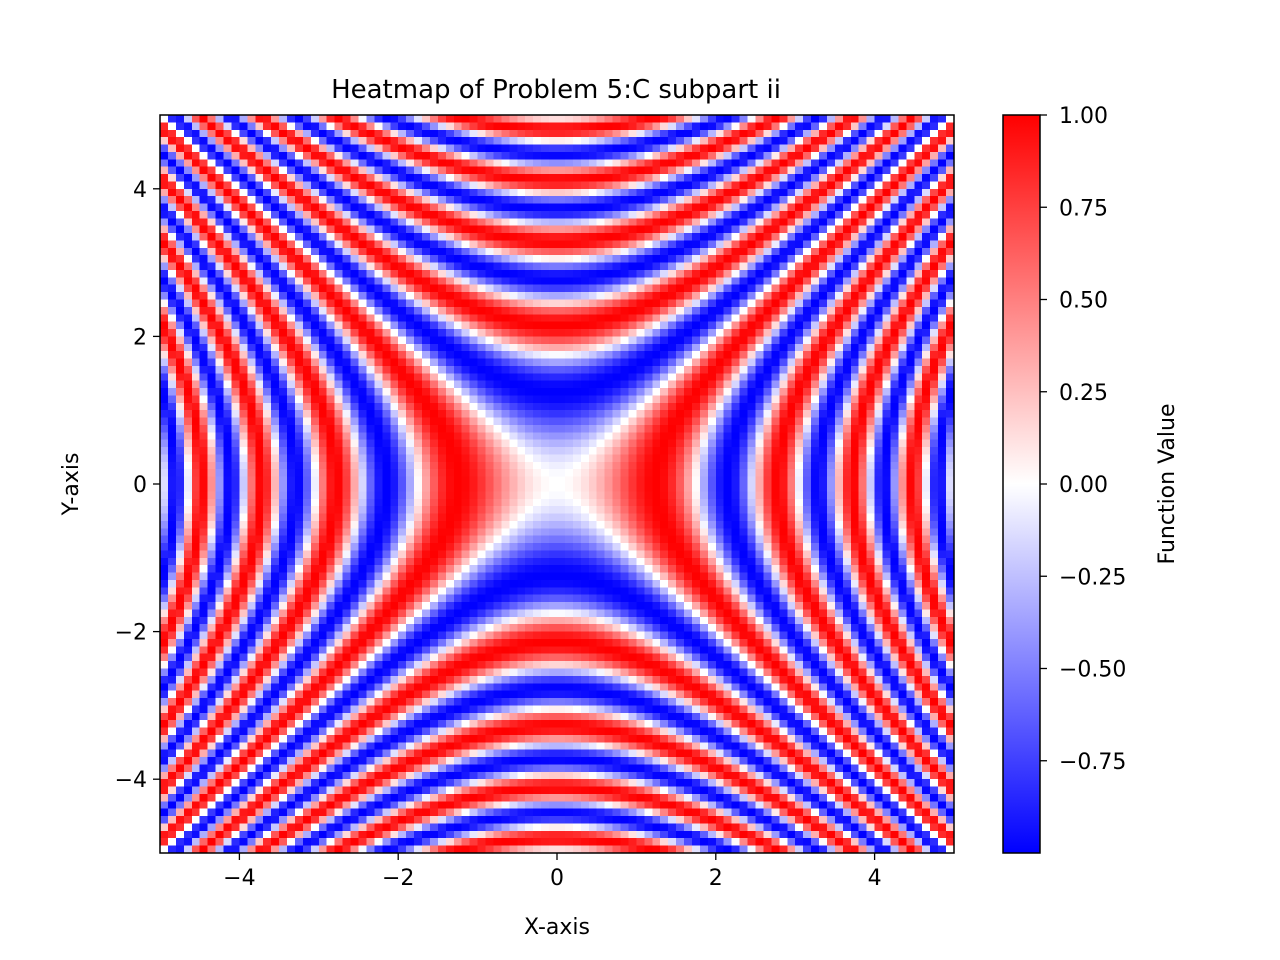 The image size is (1280, 960). What do you see at coordinates (71, 485) in the screenshot?
I see `y-axis-label: Y-axis` at bounding box center [71, 485].